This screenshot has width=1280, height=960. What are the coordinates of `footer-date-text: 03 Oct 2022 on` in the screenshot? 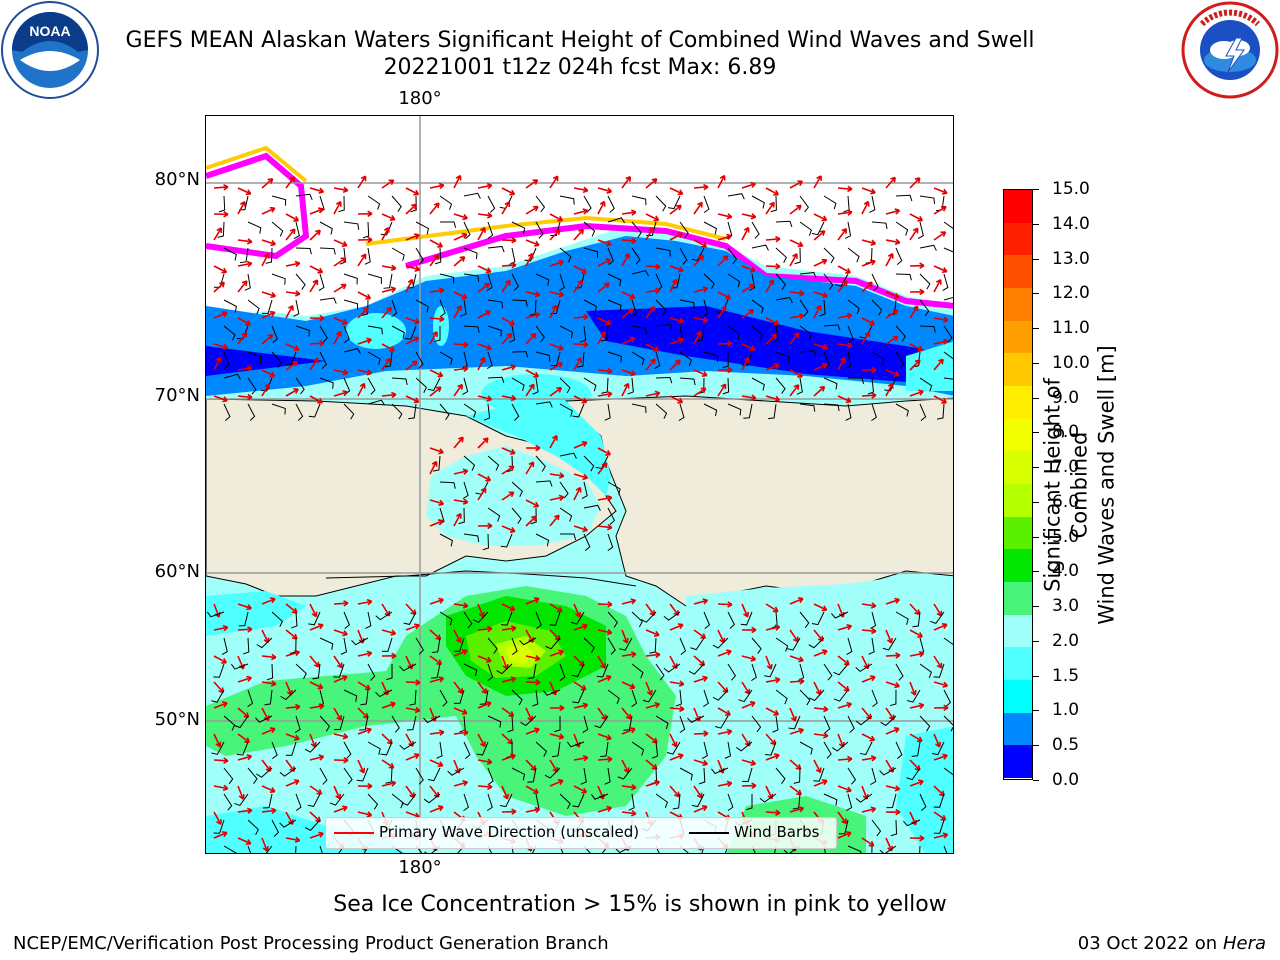 It's located at (1150, 943).